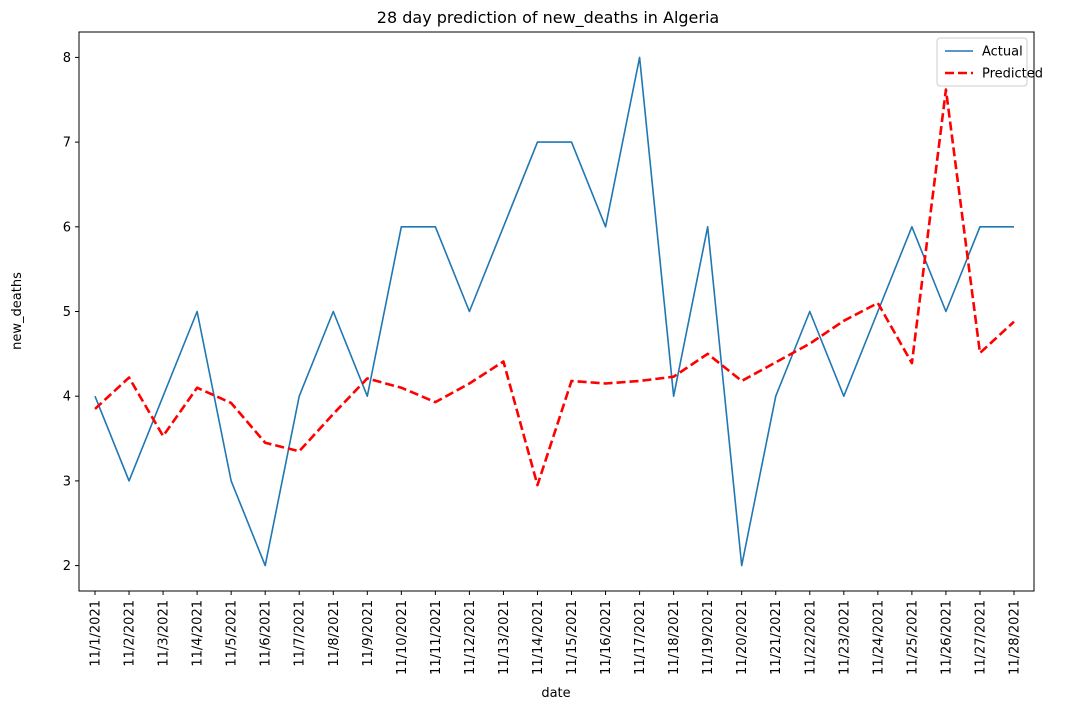 The height and width of the screenshot is (709, 1070). I want to click on x-tick-label: 11/6/2021, so click(266, 633).